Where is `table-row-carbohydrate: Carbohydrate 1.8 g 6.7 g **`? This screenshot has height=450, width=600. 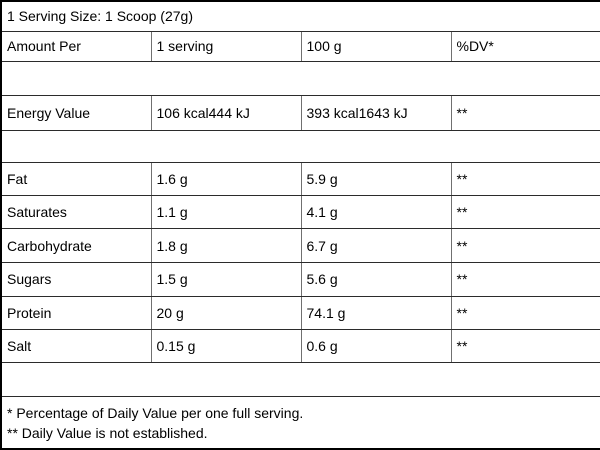
table-row-carbohydrate: Carbohydrate 1.8 g 6.7 g ** is located at coordinates (300, 245).